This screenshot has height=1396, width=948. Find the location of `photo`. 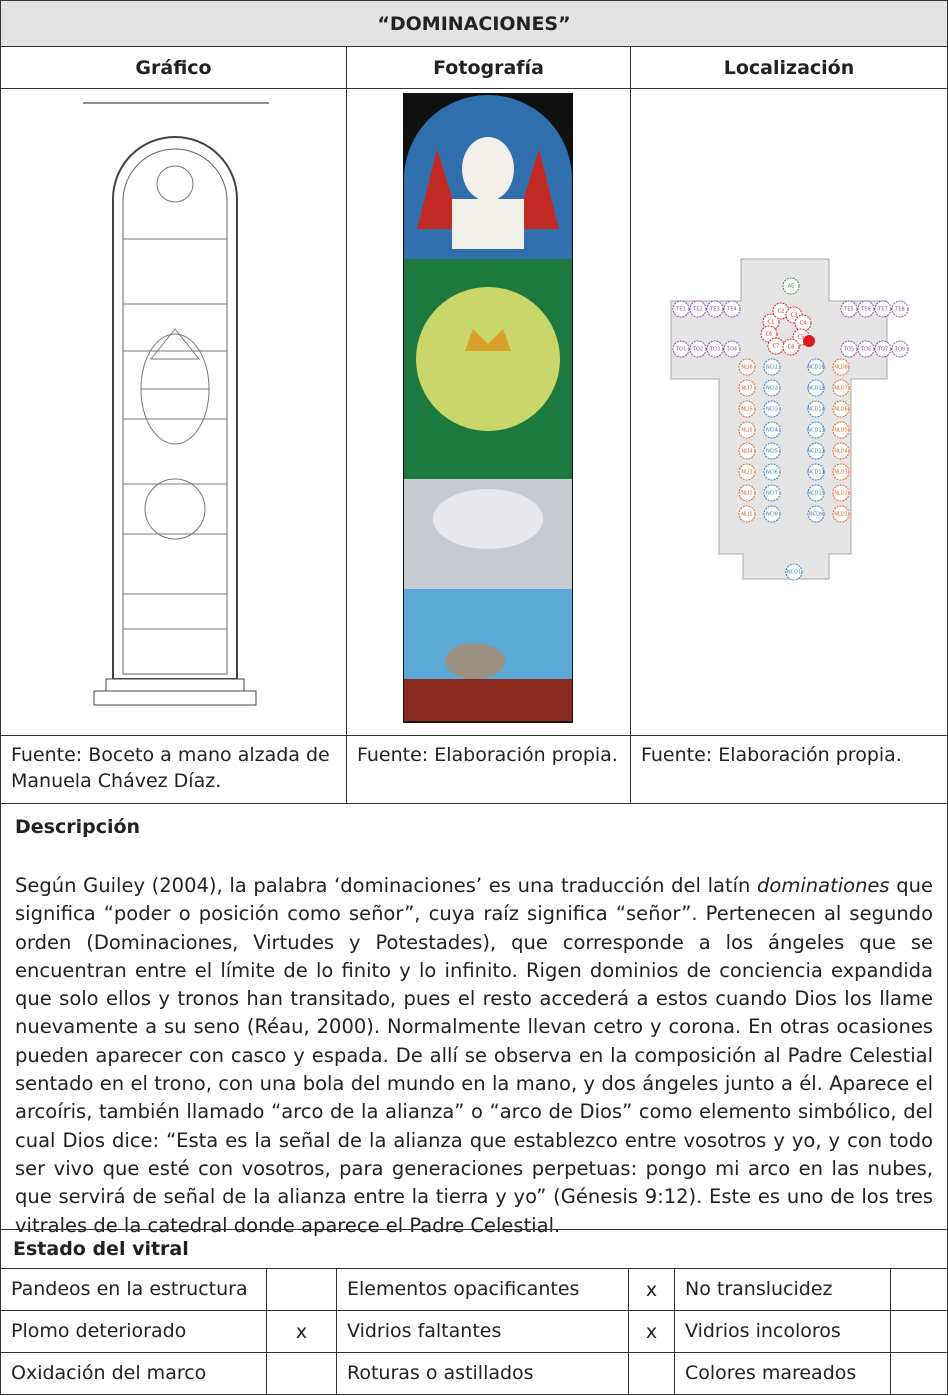

photo is located at coordinates (488, 408).